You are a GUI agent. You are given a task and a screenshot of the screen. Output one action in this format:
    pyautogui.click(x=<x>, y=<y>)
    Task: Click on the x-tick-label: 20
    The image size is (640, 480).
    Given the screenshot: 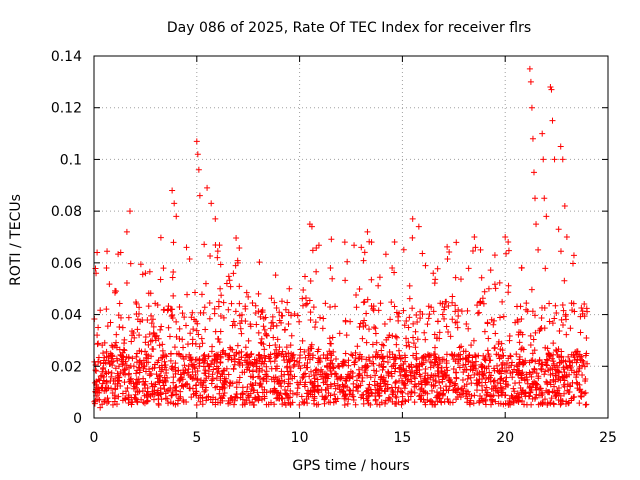 What is the action you would take?
    pyautogui.click(x=505, y=438)
    